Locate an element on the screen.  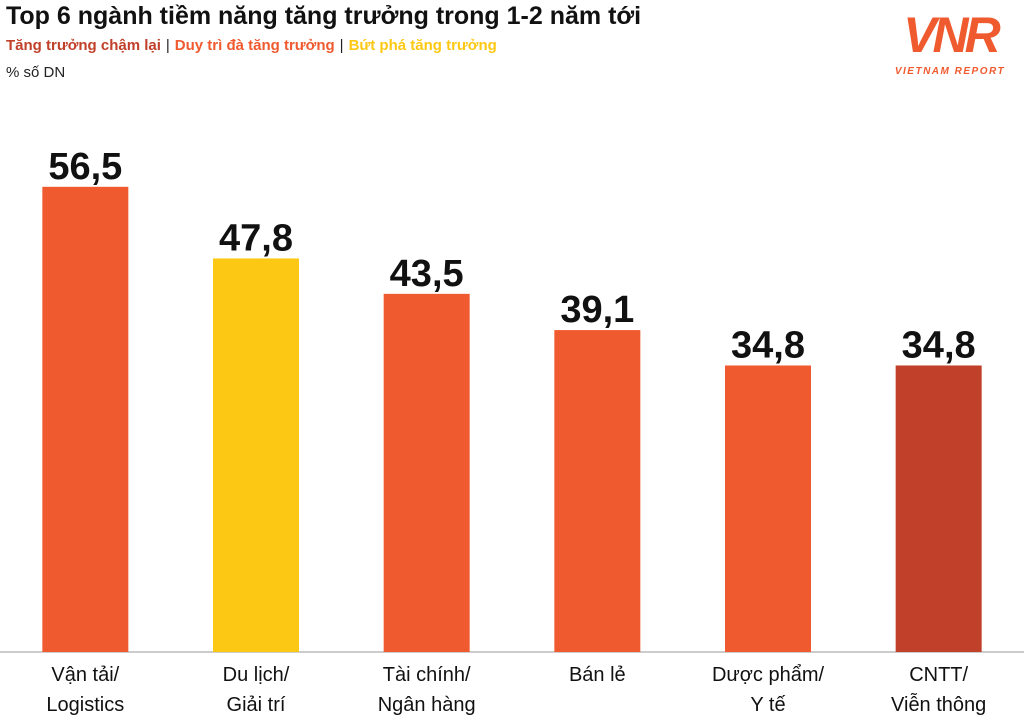
x-tick-label: Bán lẻ is located at coordinates (597, 675).